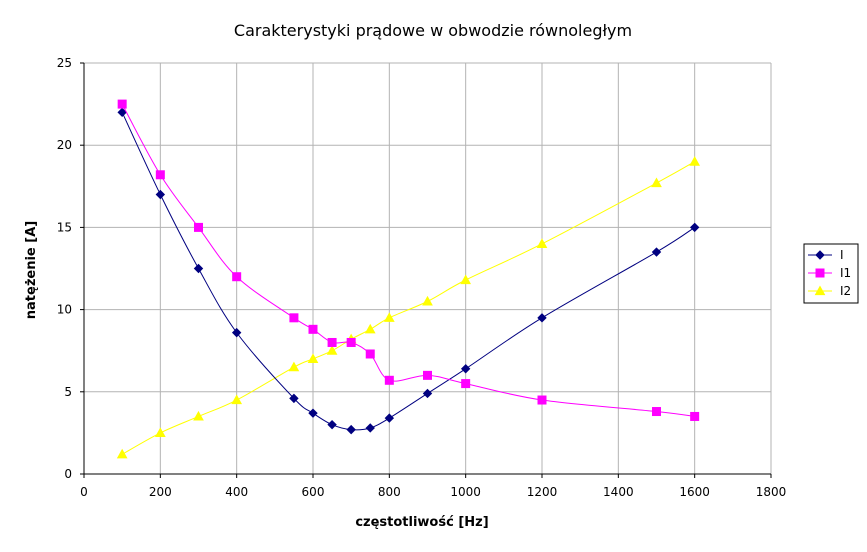  Describe the element at coordinates (64, 145) in the screenshot. I see `y-tick-label: 20` at that location.